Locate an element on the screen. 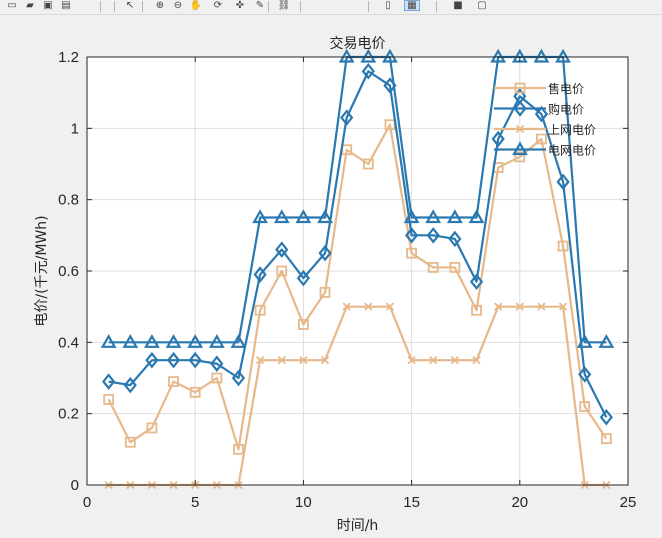  y-tick-label: 0.4 is located at coordinates (68, 342).